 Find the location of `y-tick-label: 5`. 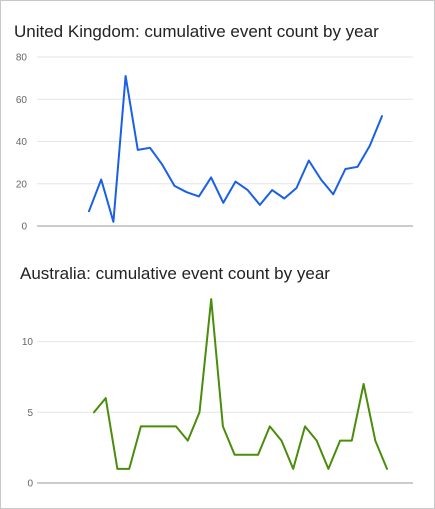

y-tick-label: 5 is located at coordinates (30, 413).